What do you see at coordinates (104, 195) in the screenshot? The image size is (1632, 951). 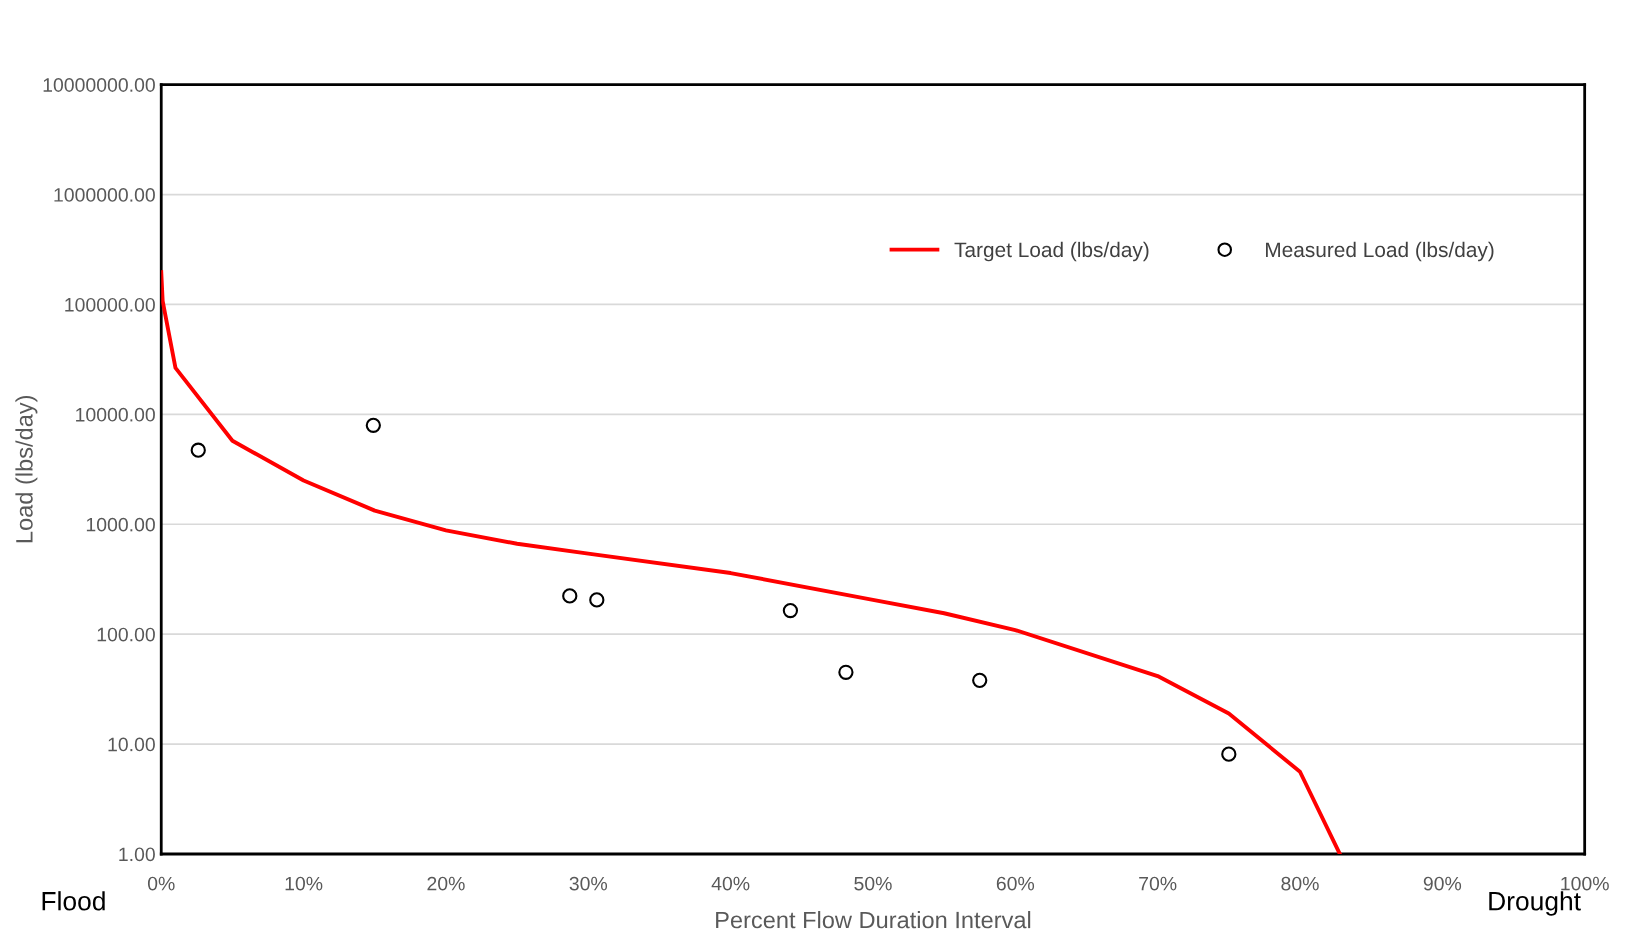 I see `y-tick-label: 1000000.00` at bounding box center [104, 195].